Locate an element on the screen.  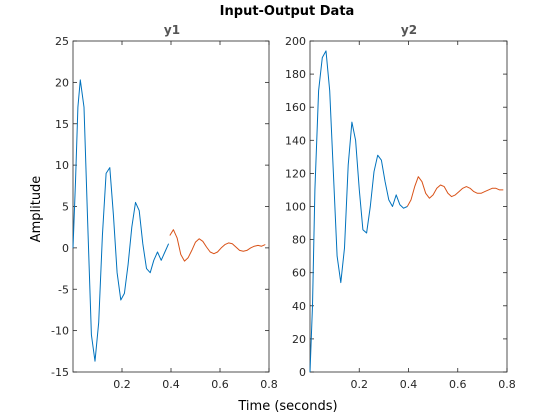
y-tick-label: 160 is located at coordinates (295, 107).